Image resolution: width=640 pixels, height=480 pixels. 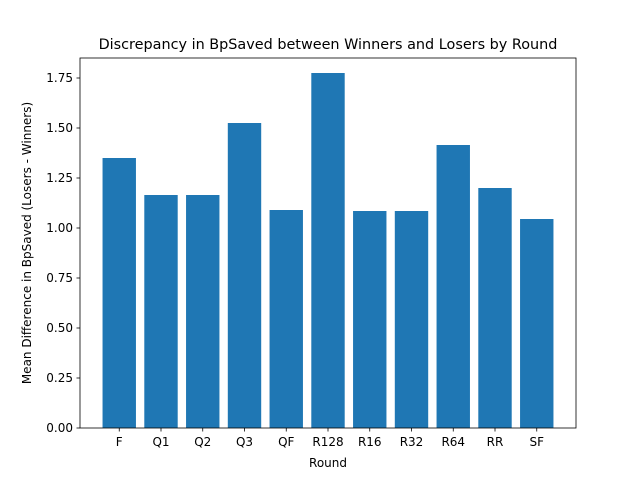 What do you see at coordinates (59, 278) in the screenshot?
I see `y-tick-label: 0.75` at bounding box center [59, 278].